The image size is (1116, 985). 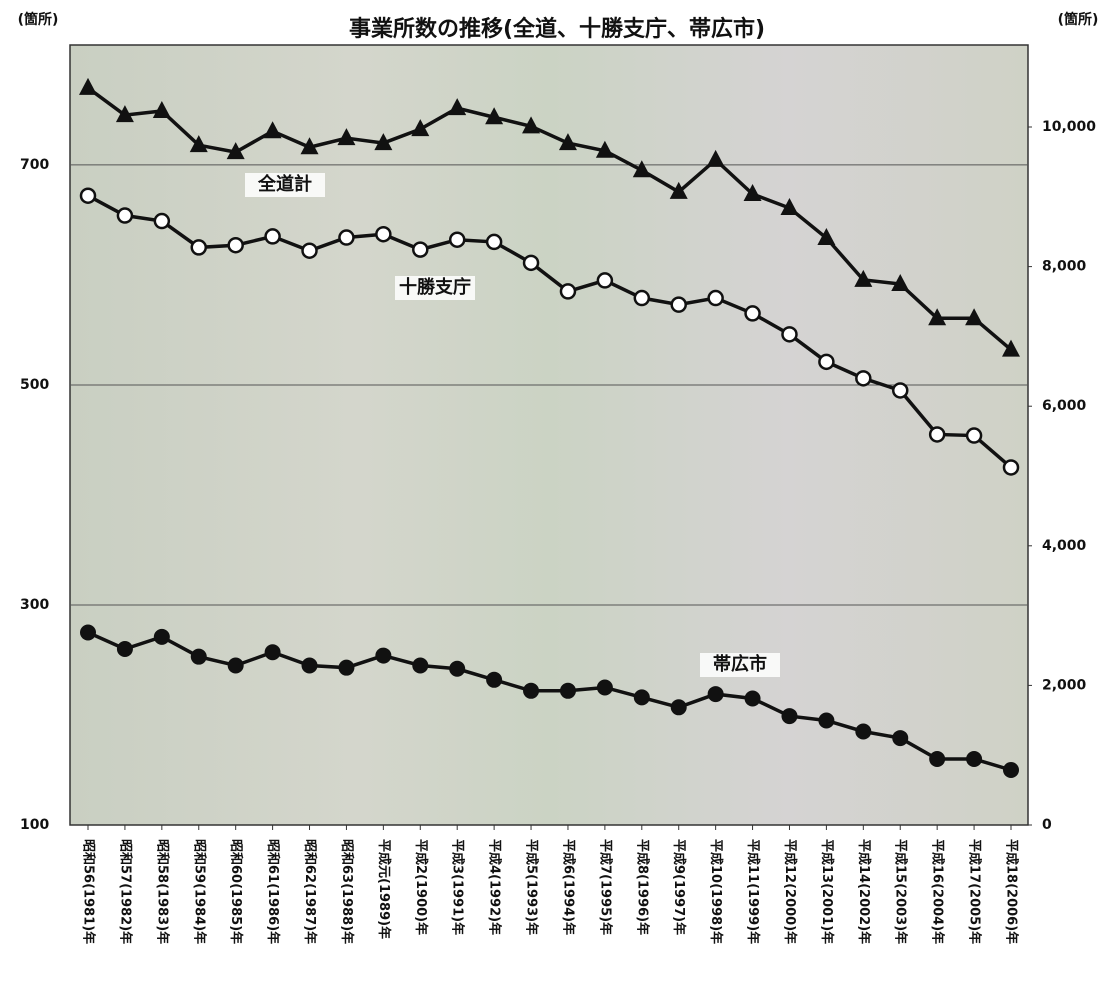 What do you see at coordinates (532, 887) in the screenshot?
I see `x-tick-label: 平成5(1993)年` at bounding box center [532, 887].